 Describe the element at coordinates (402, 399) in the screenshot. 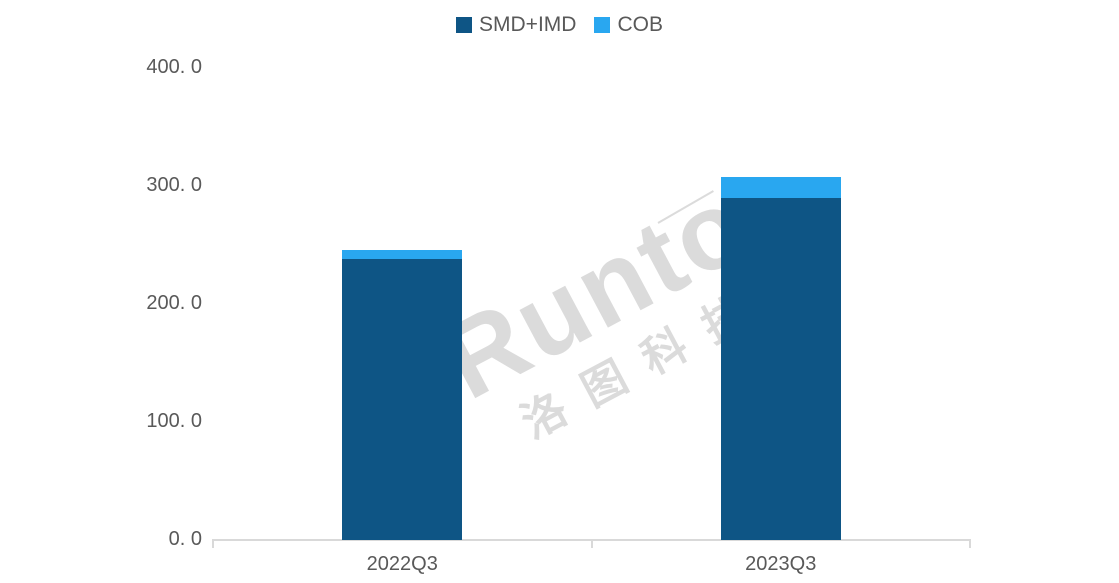

I see `bar-segment-smd-imd-2022q3` at that location.